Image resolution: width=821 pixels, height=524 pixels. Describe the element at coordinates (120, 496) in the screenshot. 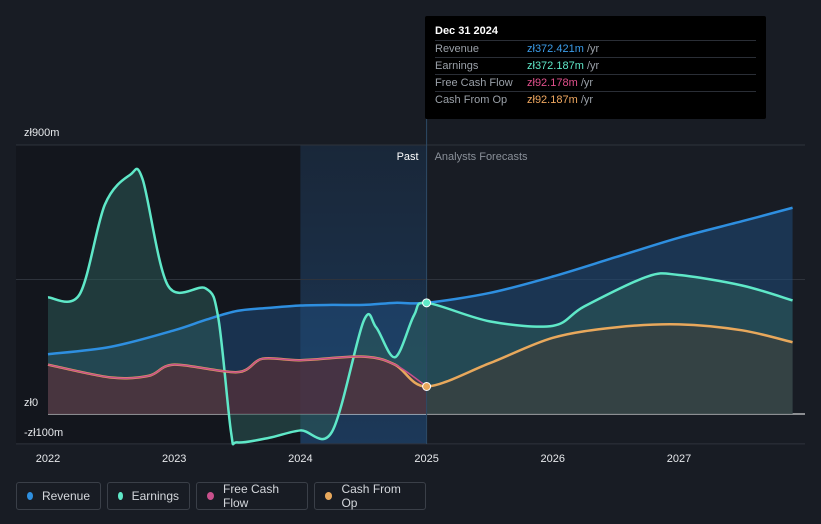

I see `earnings-dot-icon` at that location.